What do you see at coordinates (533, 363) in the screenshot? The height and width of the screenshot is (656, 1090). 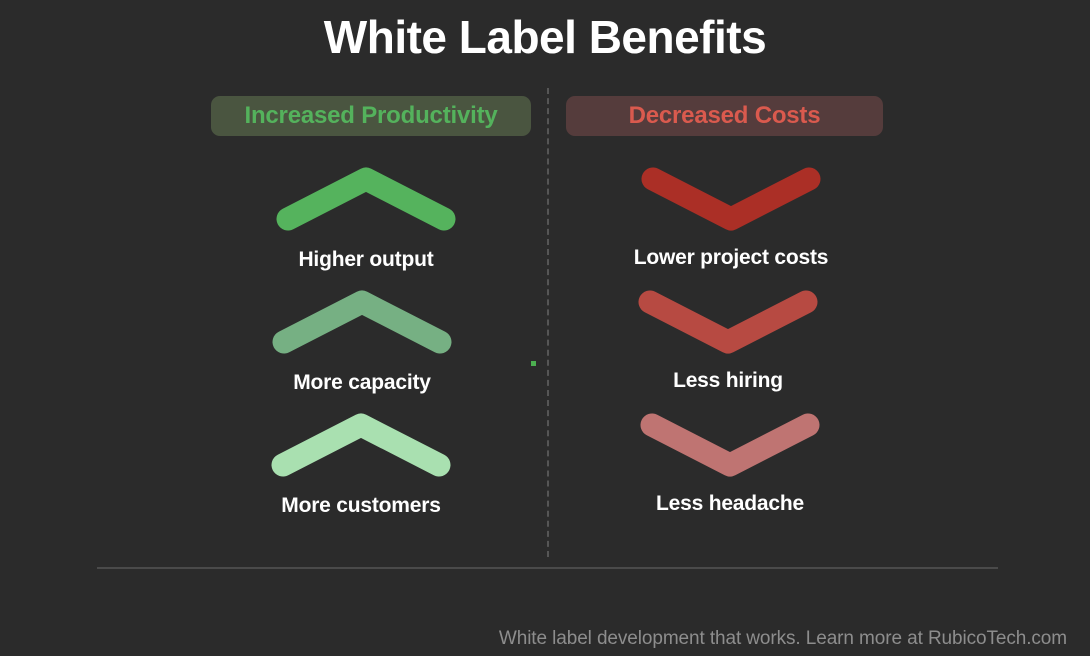 I see `accent-dot` at bounding box center [533, 363].